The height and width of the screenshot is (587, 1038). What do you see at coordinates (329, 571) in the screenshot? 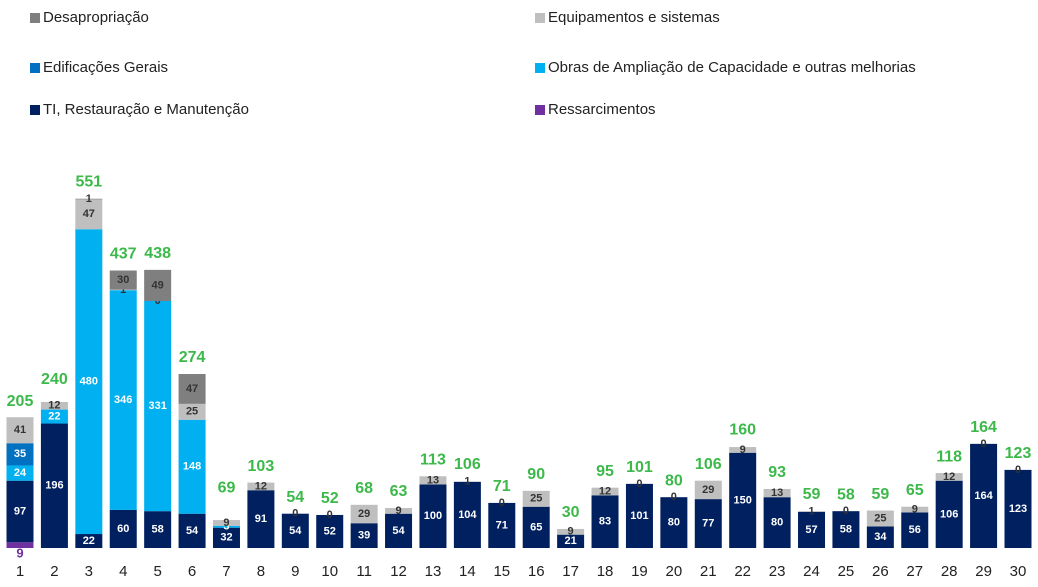
I see `x-tick-label: 10` at bounding box center [329, 571].